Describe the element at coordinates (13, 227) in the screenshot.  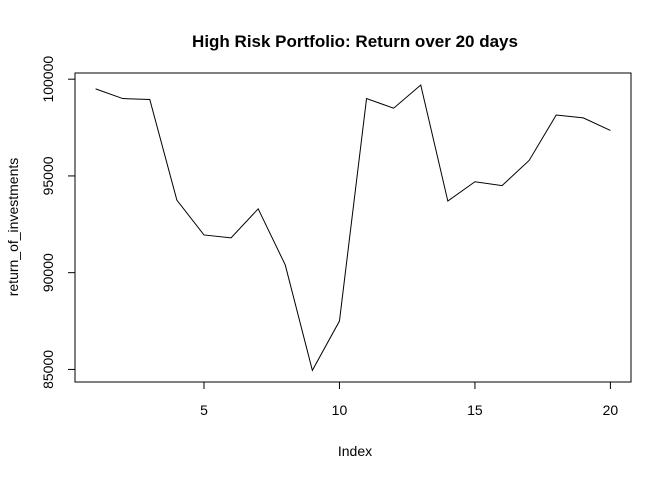
I see `y-axis-label: return_of_investments` at that location.